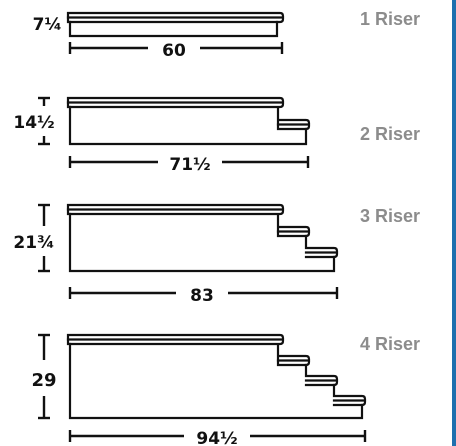 The height and width of the screenshot is (446, 456). I want to click on riser-1-height-label: 7¼, so click(47, 25).